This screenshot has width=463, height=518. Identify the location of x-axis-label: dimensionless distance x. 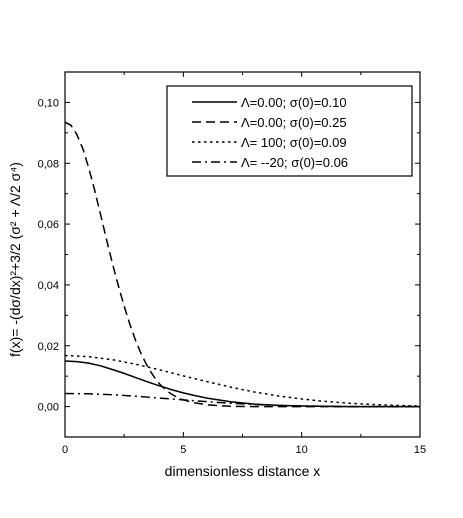
(243, 471).